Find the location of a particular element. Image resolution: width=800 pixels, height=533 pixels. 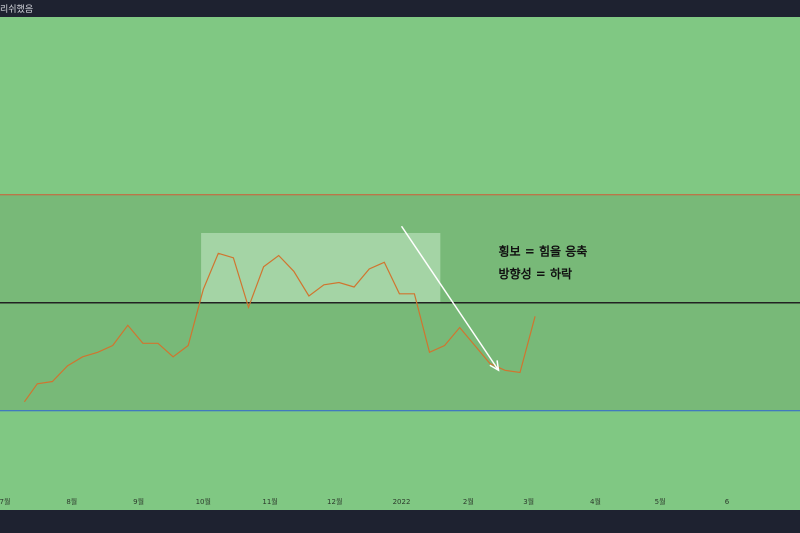

x-tick-label: 10월 is located at coordinates (203, 501).